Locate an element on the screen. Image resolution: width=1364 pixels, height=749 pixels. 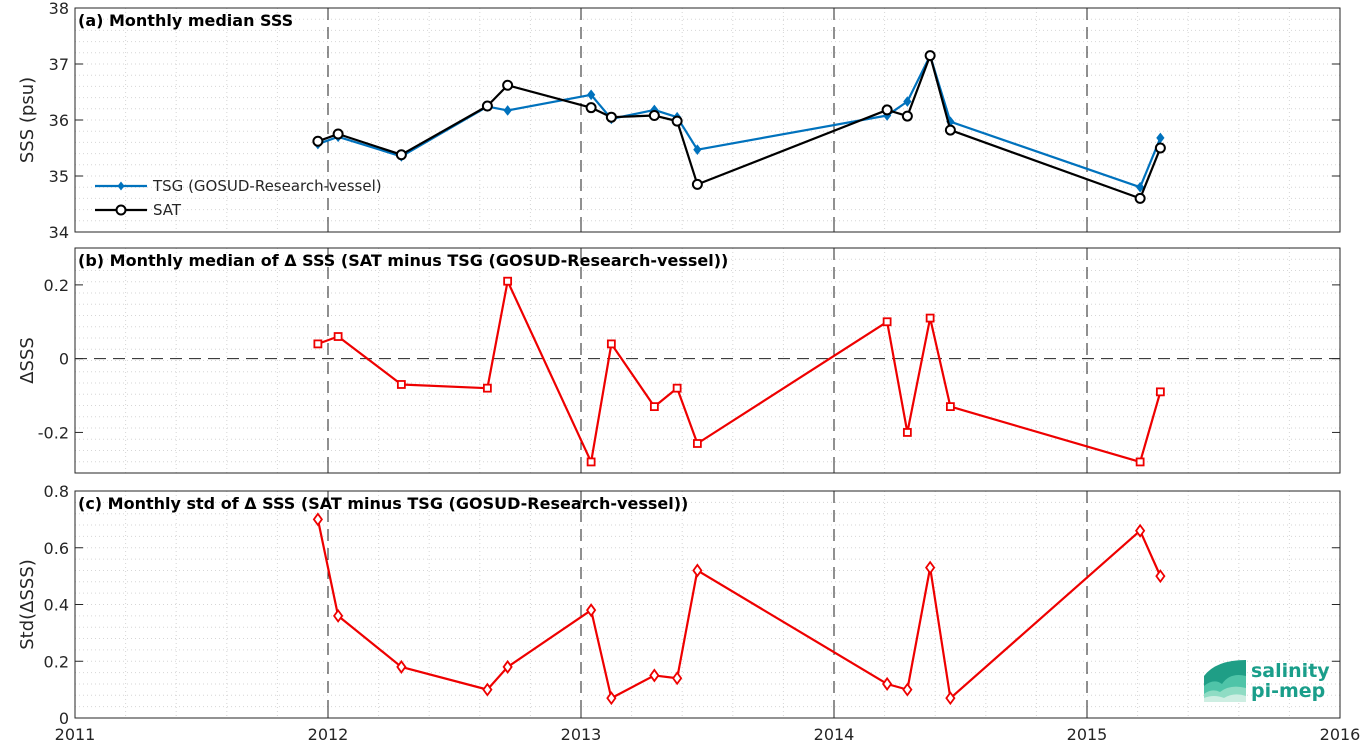
y-tick-label: 0.4 is located at coordinates (56, 605).